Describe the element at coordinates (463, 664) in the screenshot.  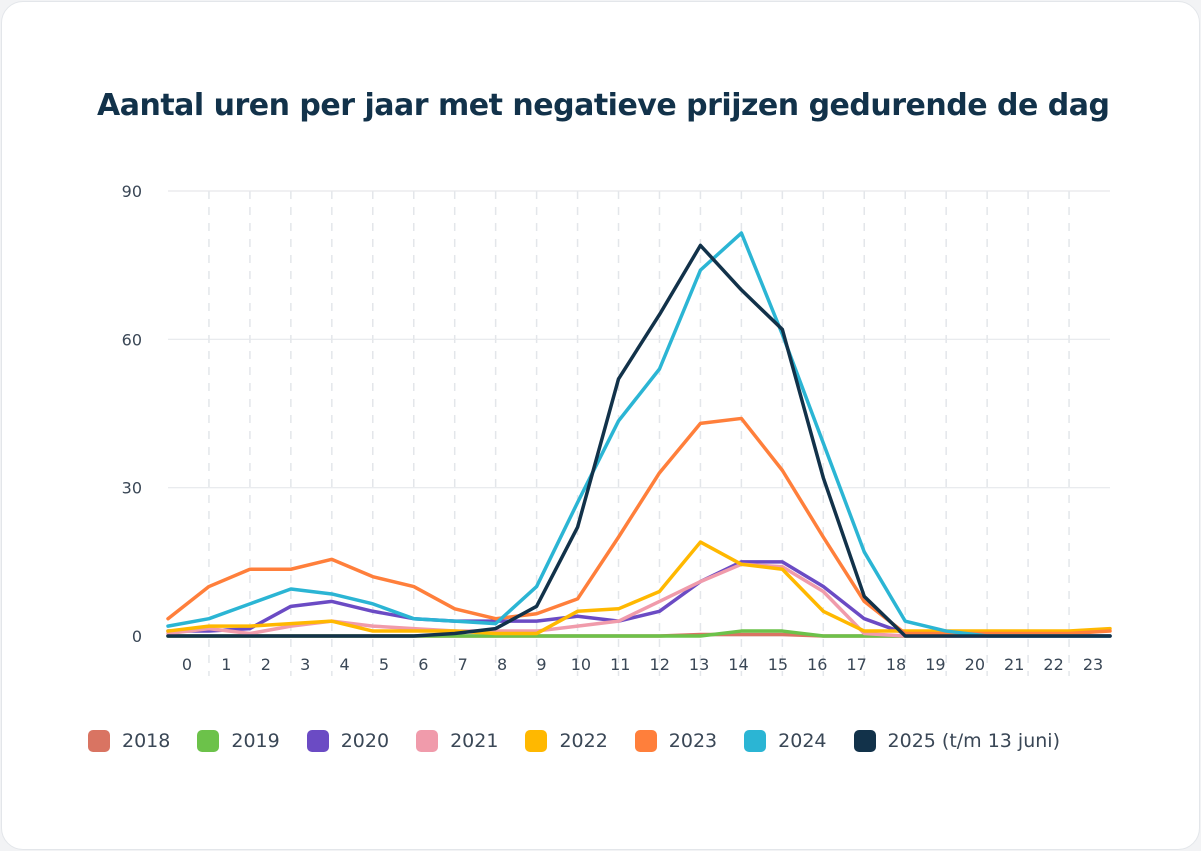
I see `x-tick-label: 7` at that location.